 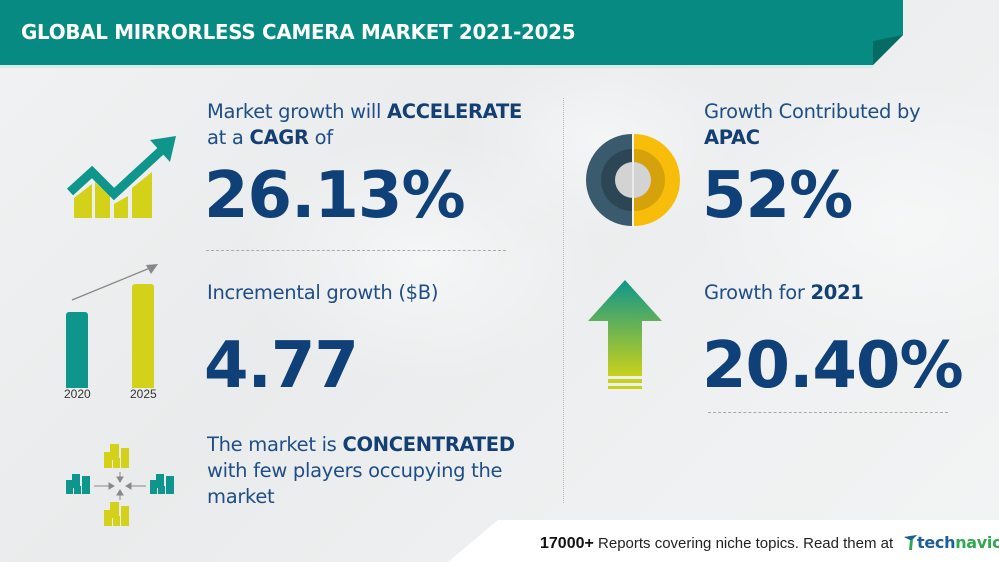 I want to click on region-label-line1: Growth Contributed by, so click(x=812, y=111).